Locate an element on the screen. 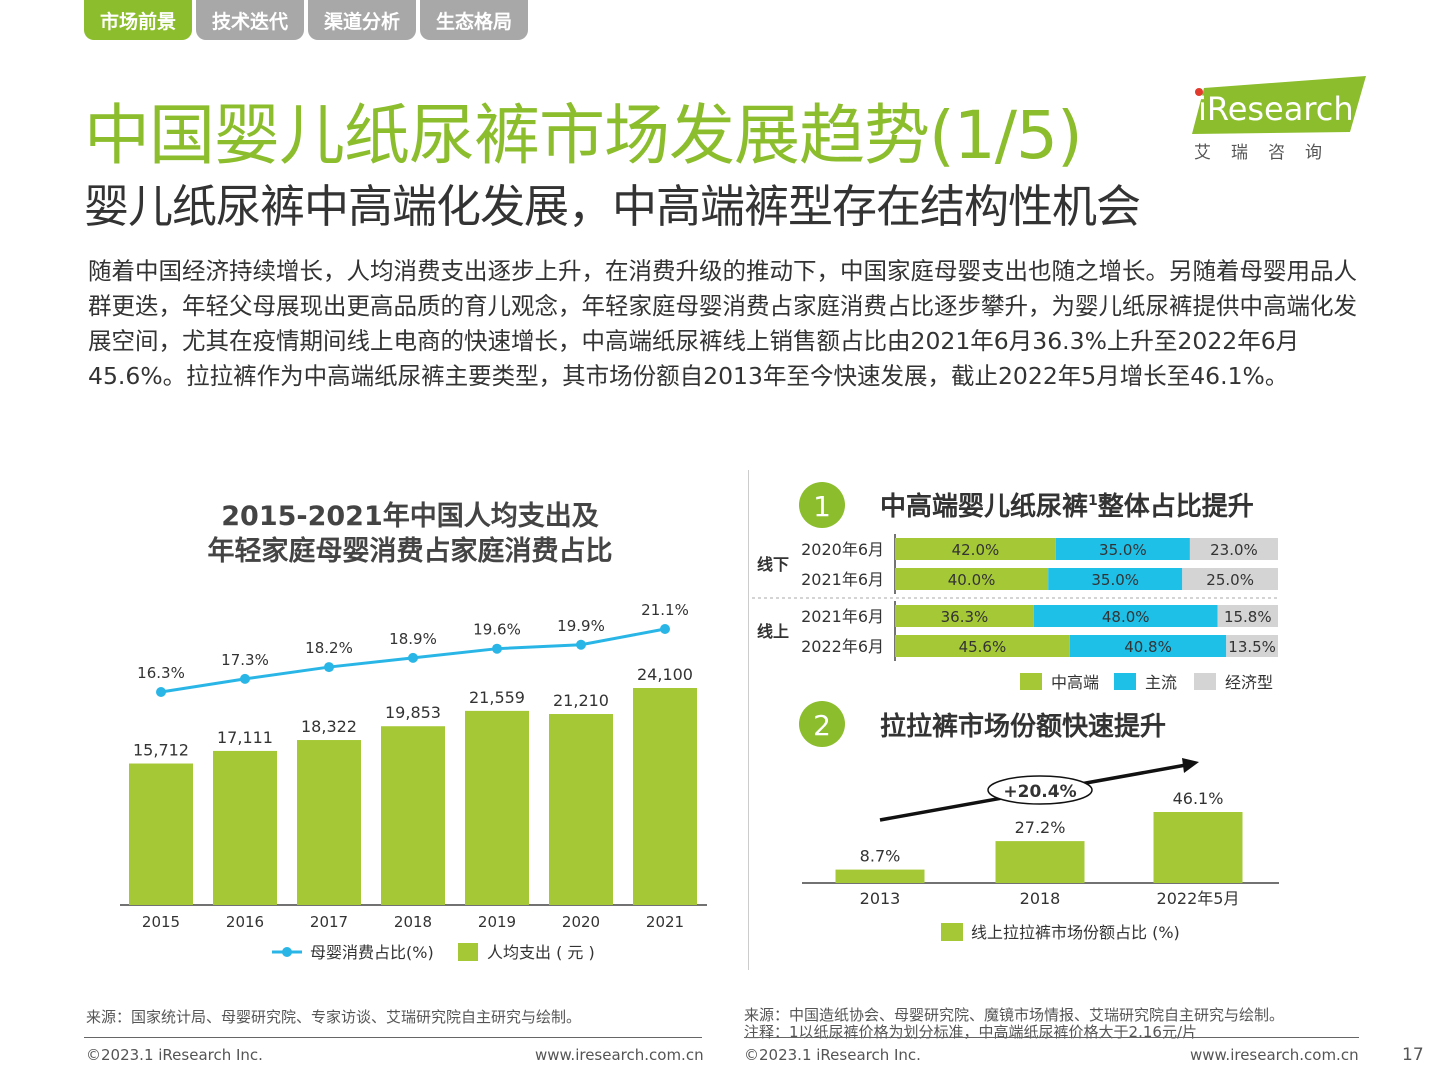 The height and width of the screenshot is (1080, 1440). source-right: 来源：中国造纸协会、母婴研究院、魔镜市场情报、艾瑞研究院自主研究与绘制。 is located at coordinates (1014, 1015).